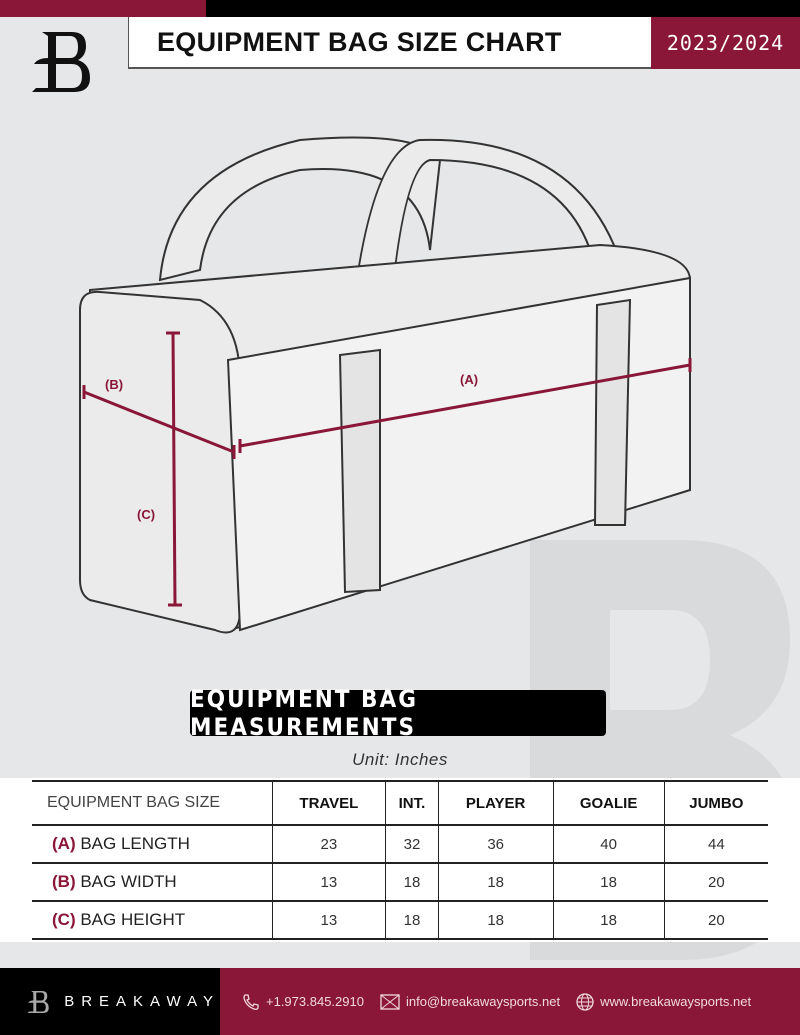 The width and height of the screenshot is (800, 1035). I want to click on row-tag: (C), so click(64, 919).